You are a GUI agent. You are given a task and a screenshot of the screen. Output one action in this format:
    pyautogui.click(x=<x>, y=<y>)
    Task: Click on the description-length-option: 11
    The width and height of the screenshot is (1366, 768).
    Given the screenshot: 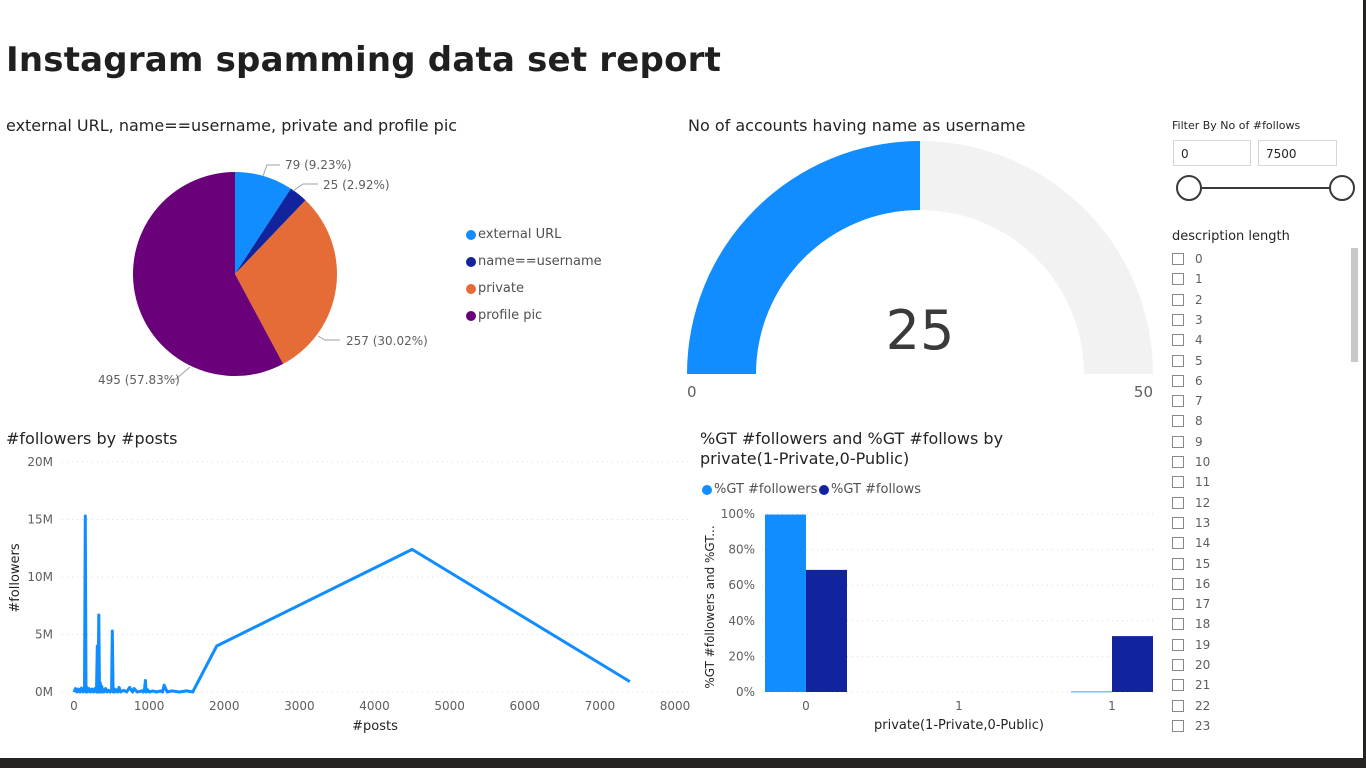 What is the action you would take?
    pyautogui.click(x=1191, y=482)
    